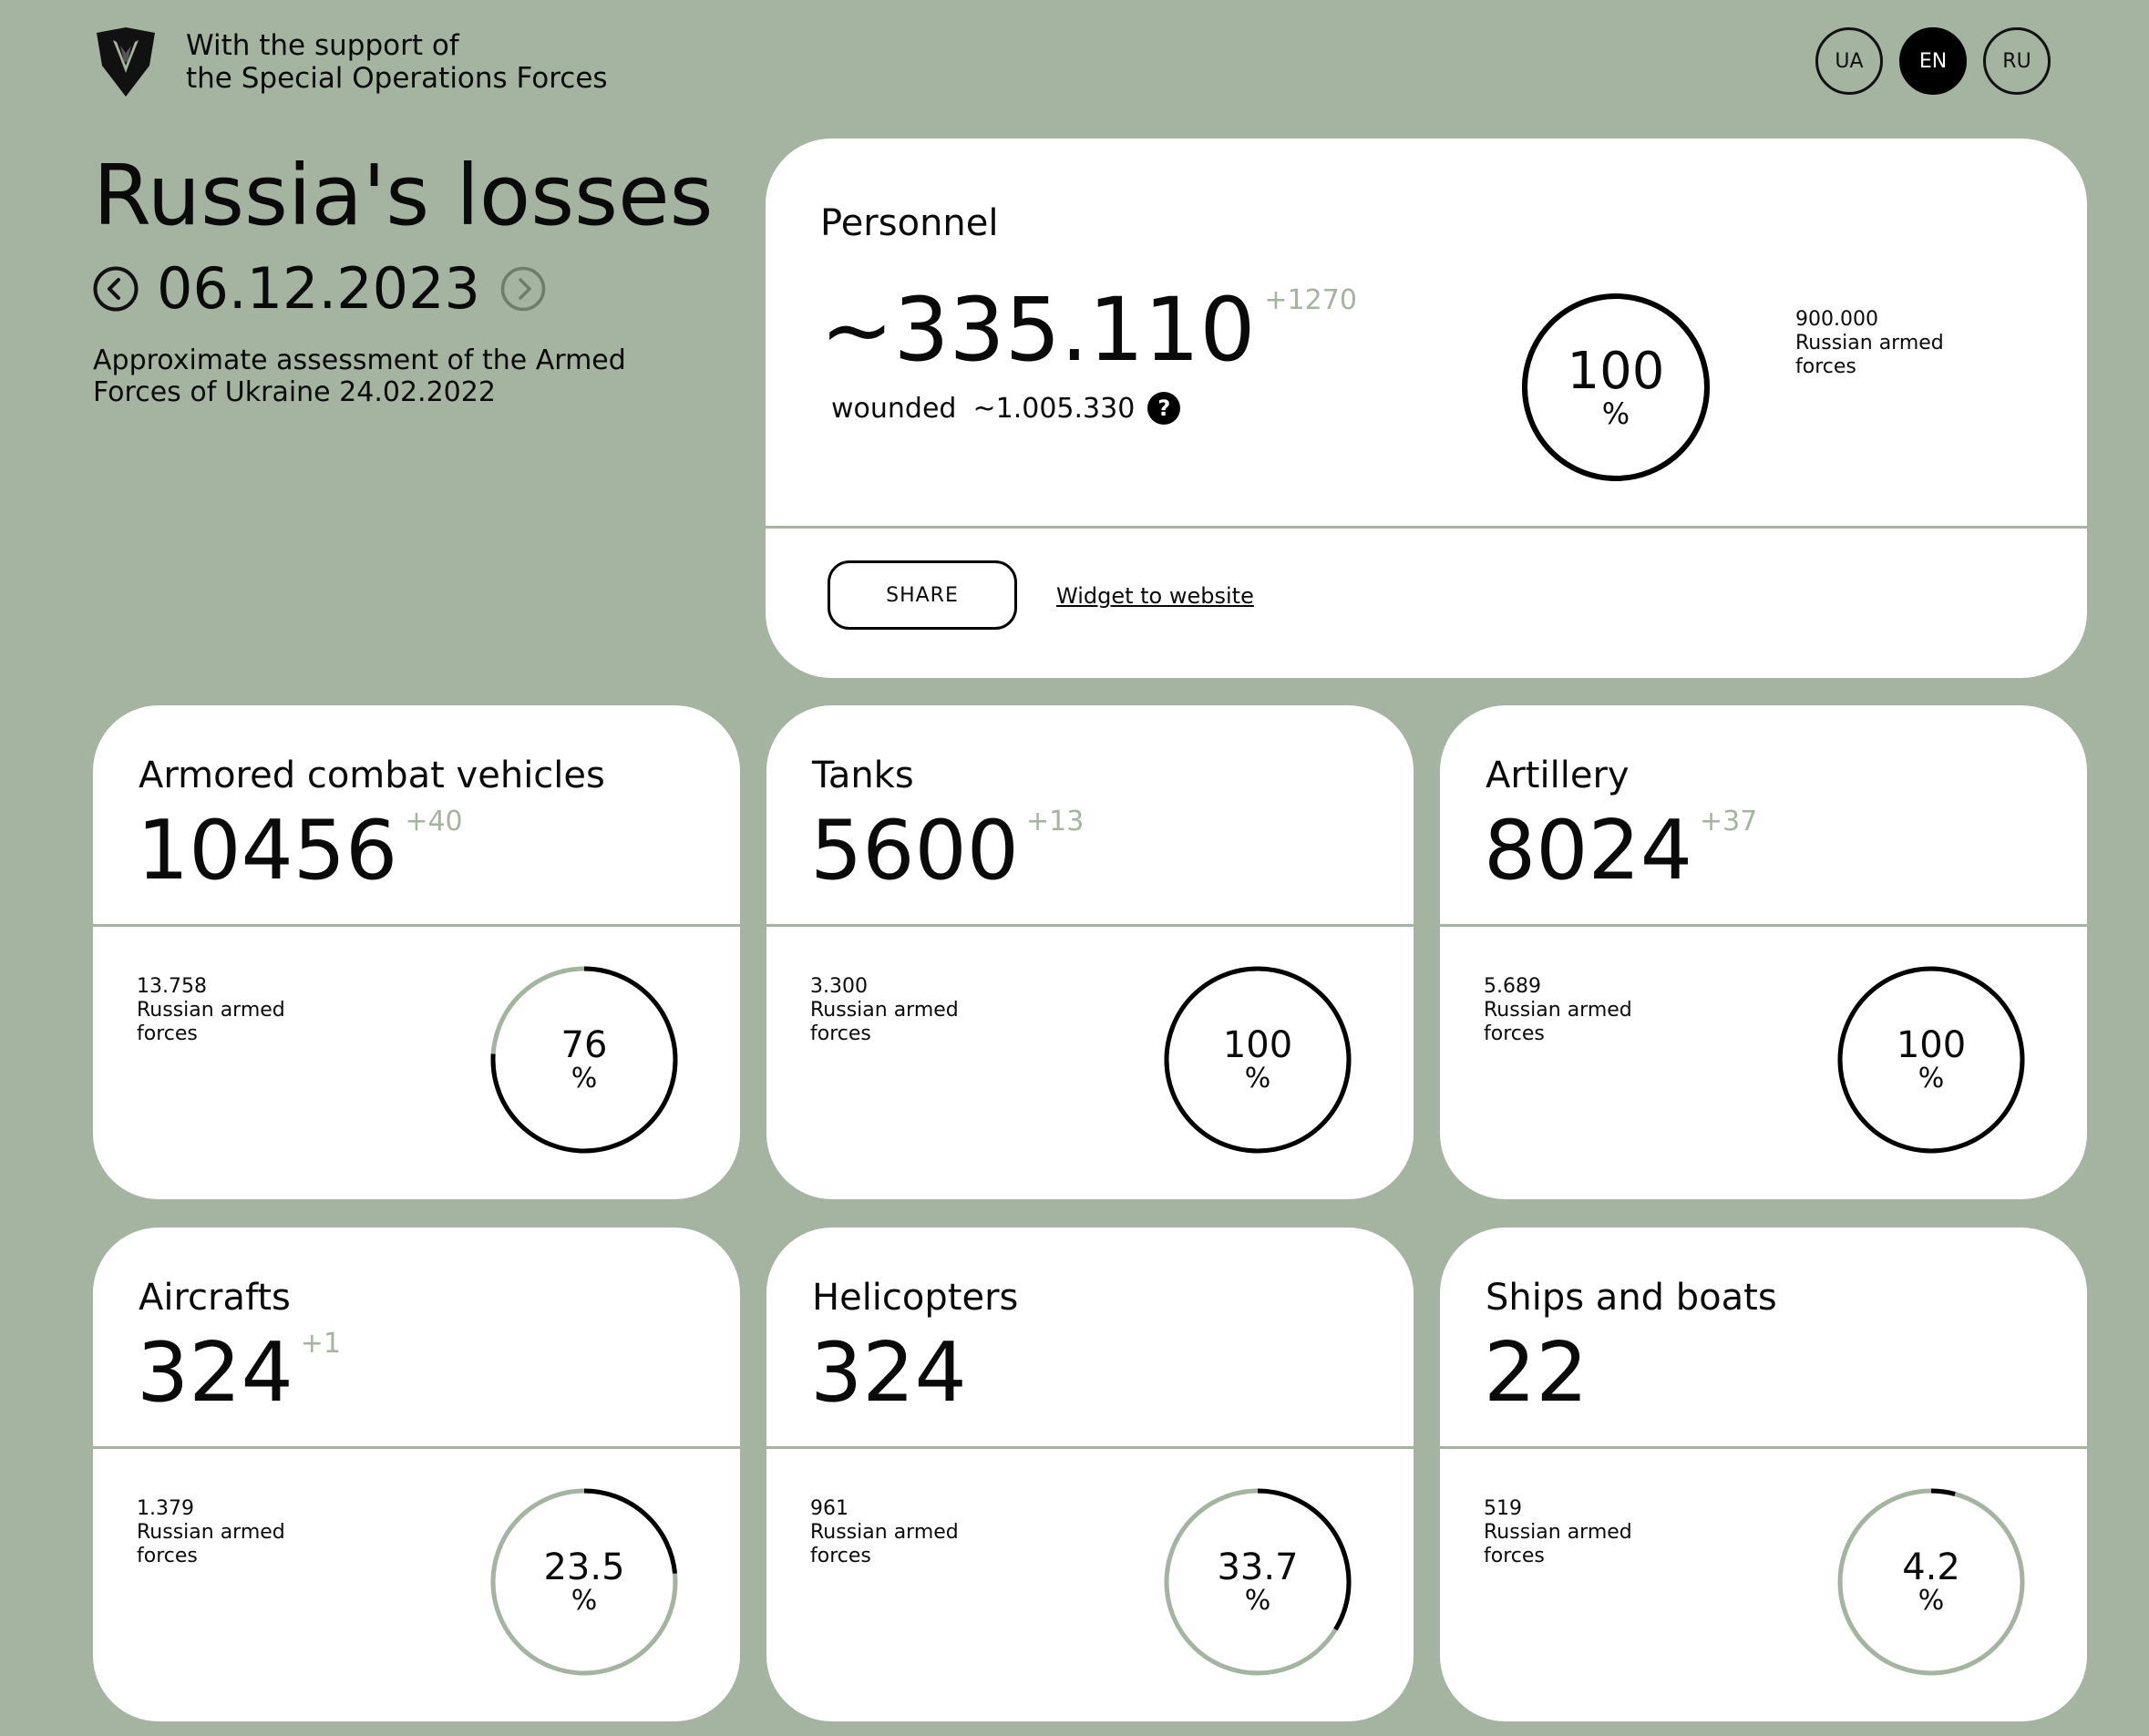 Image resolution: width=2149 pixels, height=1736 pixels. What do you see at coordinates (894, 408) in the screenshot?
I see `wounded-label: wounded` at bounding box center [894, 408].